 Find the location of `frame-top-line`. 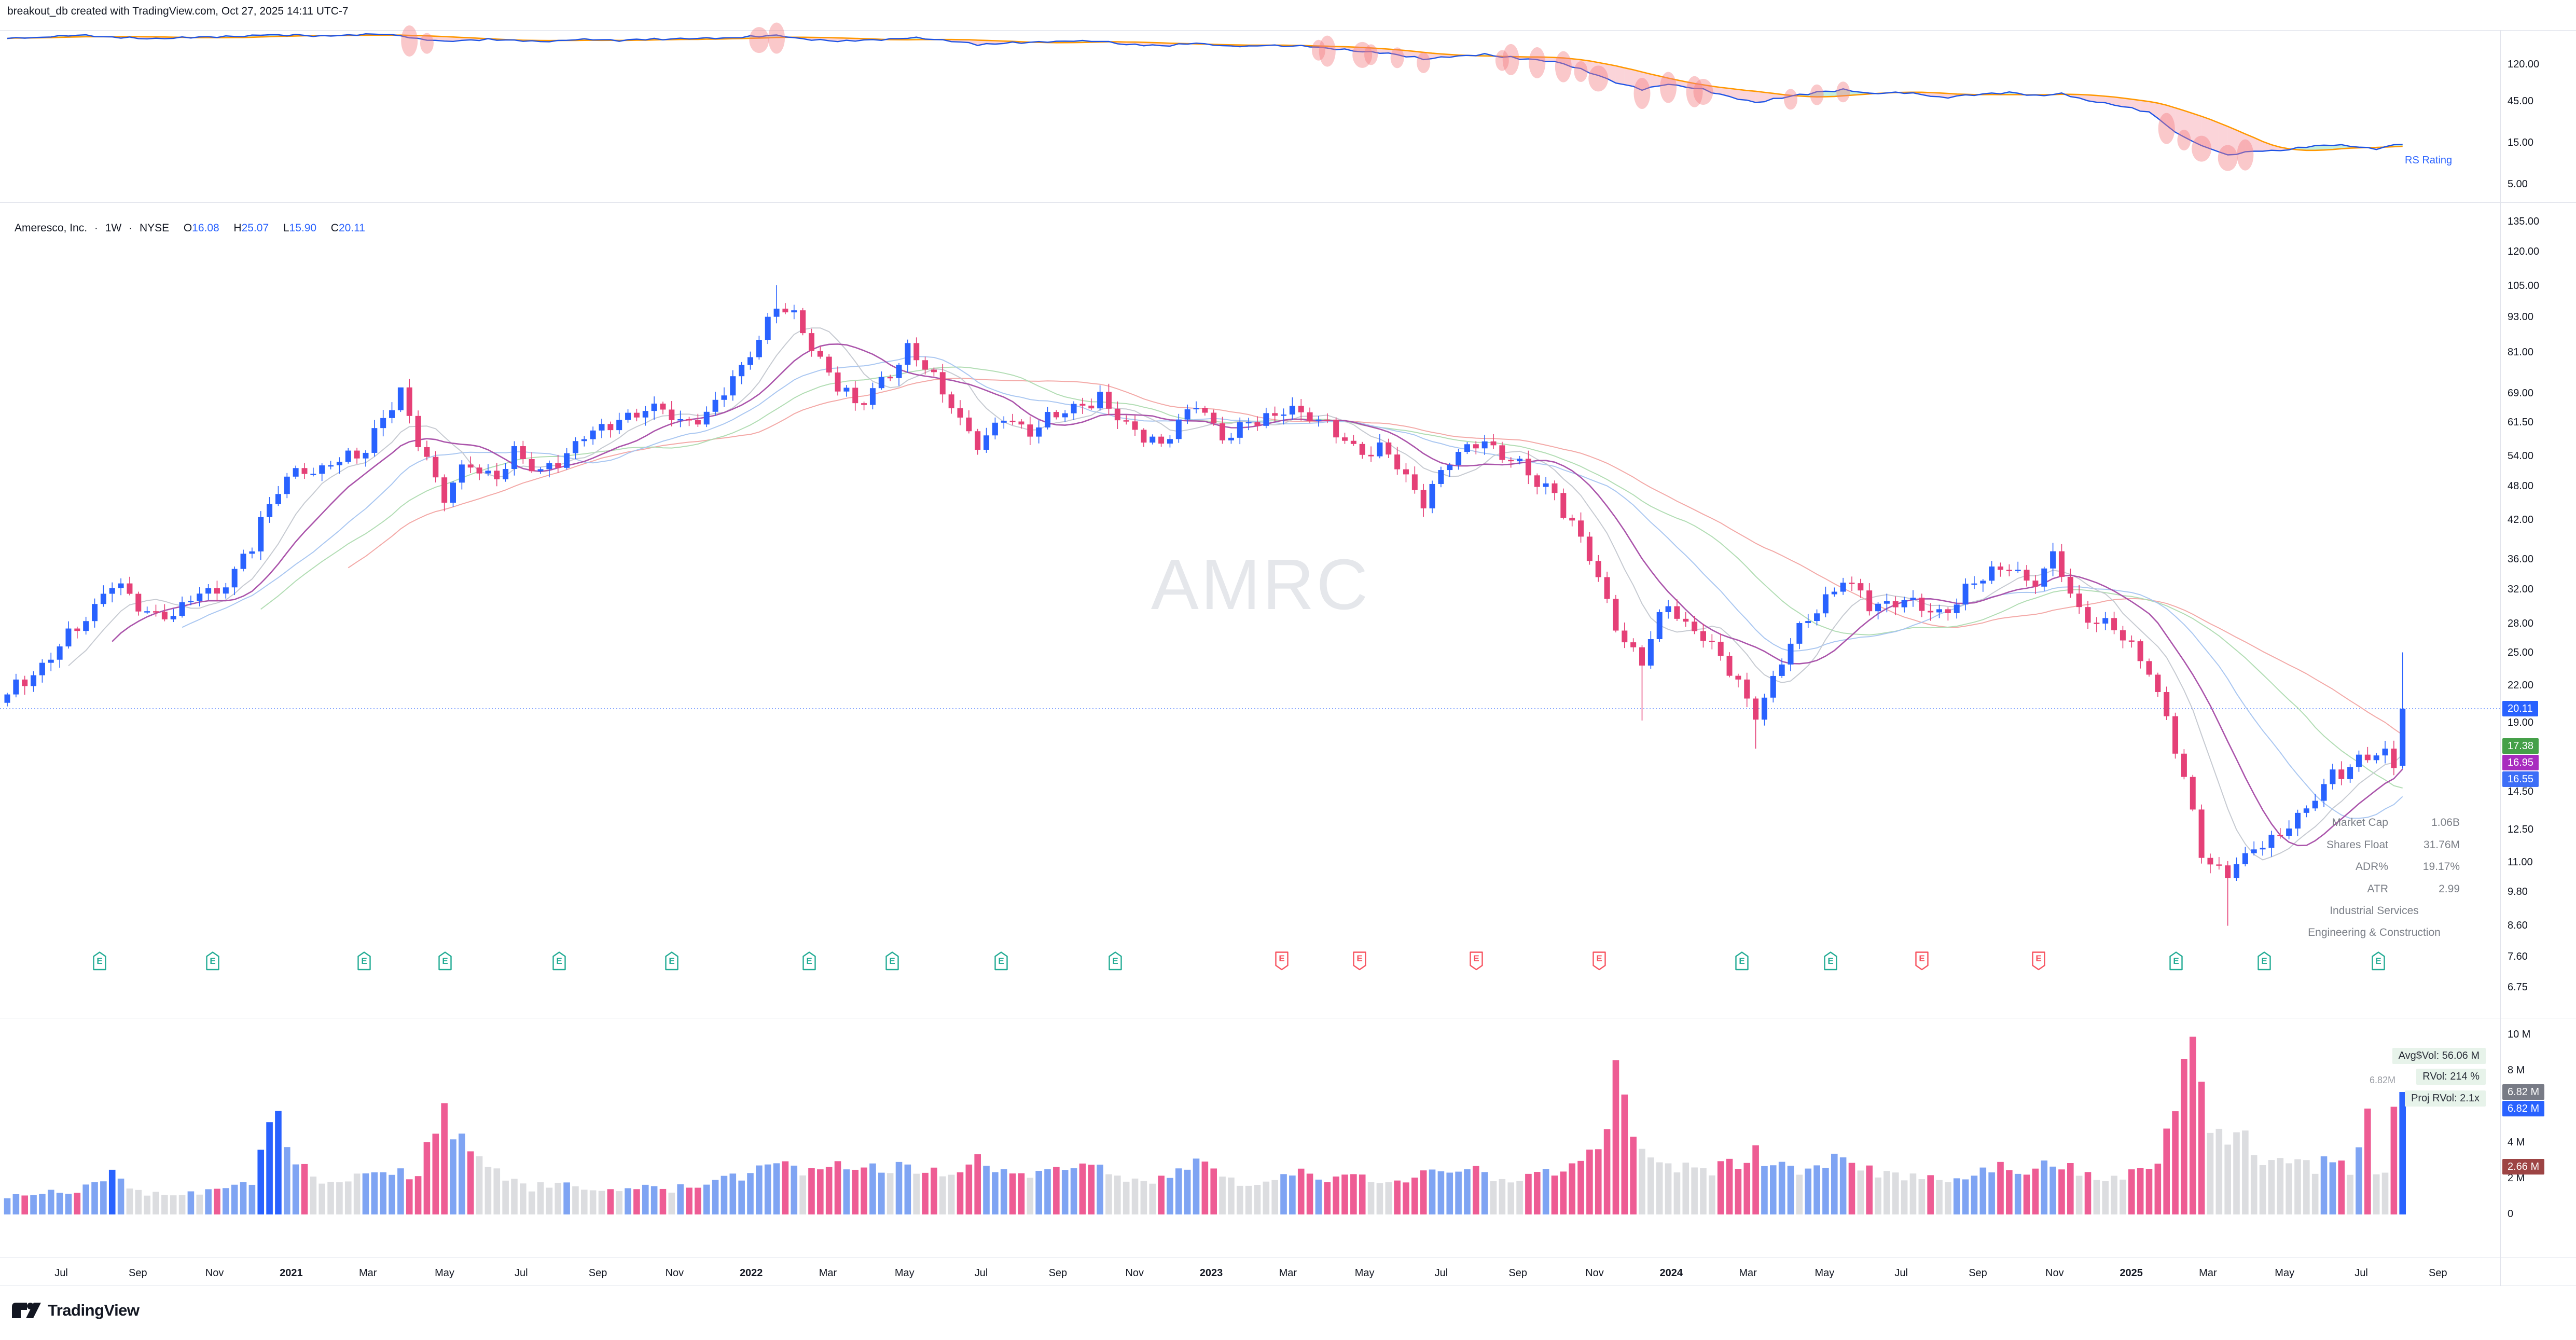

frame-top-line is located at coordinates (1288, 30).